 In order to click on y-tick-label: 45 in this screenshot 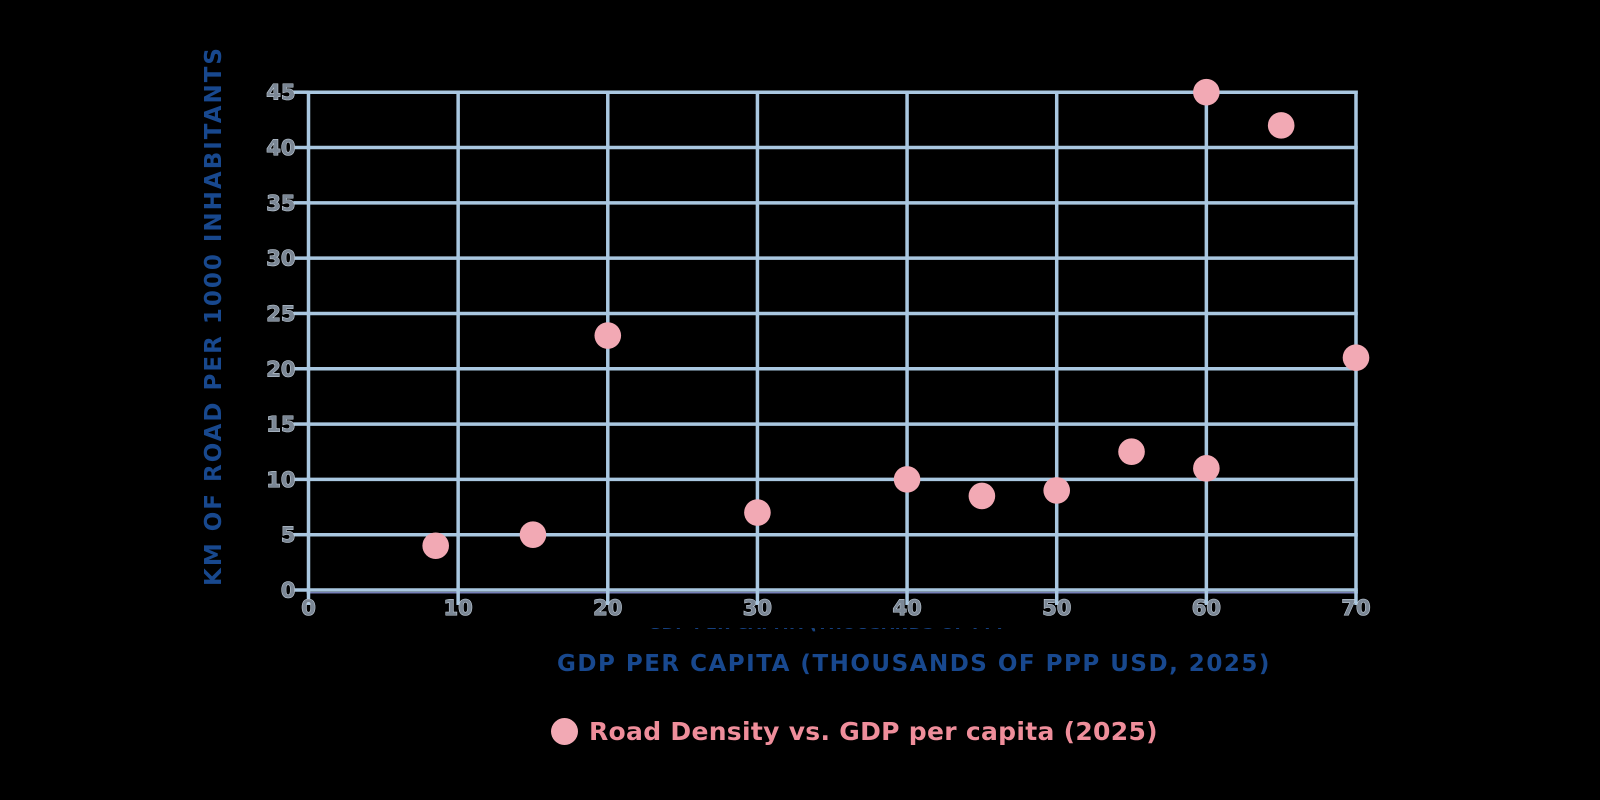, I will do `click(280, 93)`.